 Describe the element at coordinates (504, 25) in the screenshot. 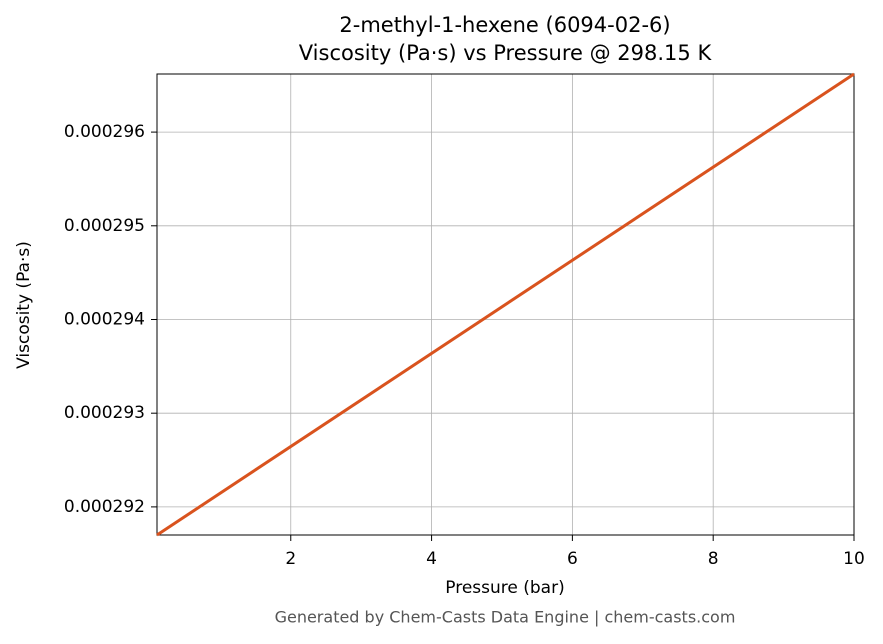

I see `chart-title: 2-methyl-1-hexene (6094-02-6)` at that location.